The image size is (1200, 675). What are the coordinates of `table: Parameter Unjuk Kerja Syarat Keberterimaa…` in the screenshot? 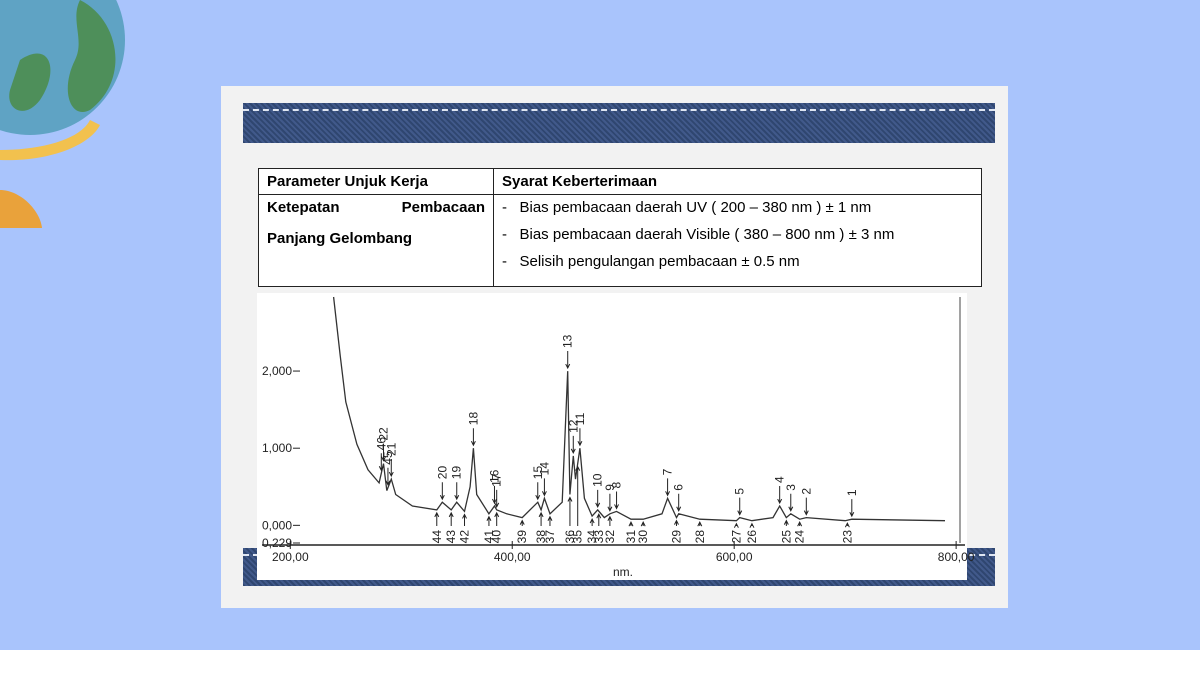 It's located at (620, 227).